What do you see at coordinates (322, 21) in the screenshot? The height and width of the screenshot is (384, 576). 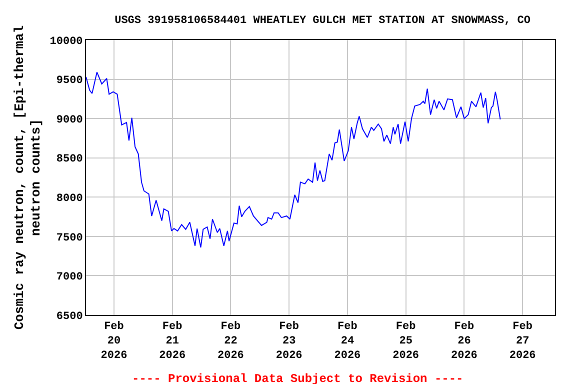 I see `chart-title: USGS 391958106584401 WHEATLEY GULCH MET STATION AT SNOWMASS, CO` at bounding box center [322, 21].